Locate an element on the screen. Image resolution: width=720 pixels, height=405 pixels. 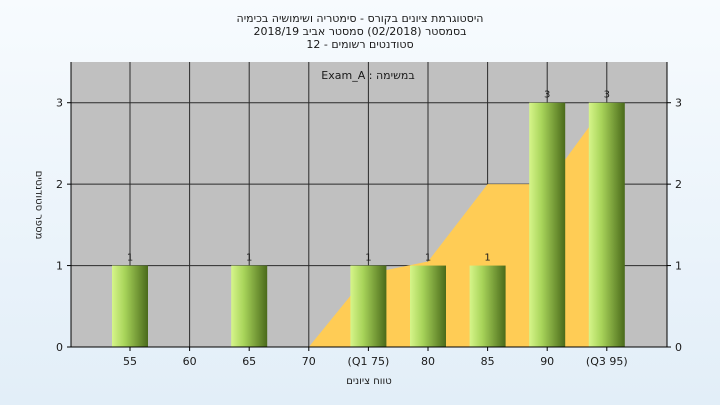
y-tick-label-right: 2 is located at coordinates (678, 184).